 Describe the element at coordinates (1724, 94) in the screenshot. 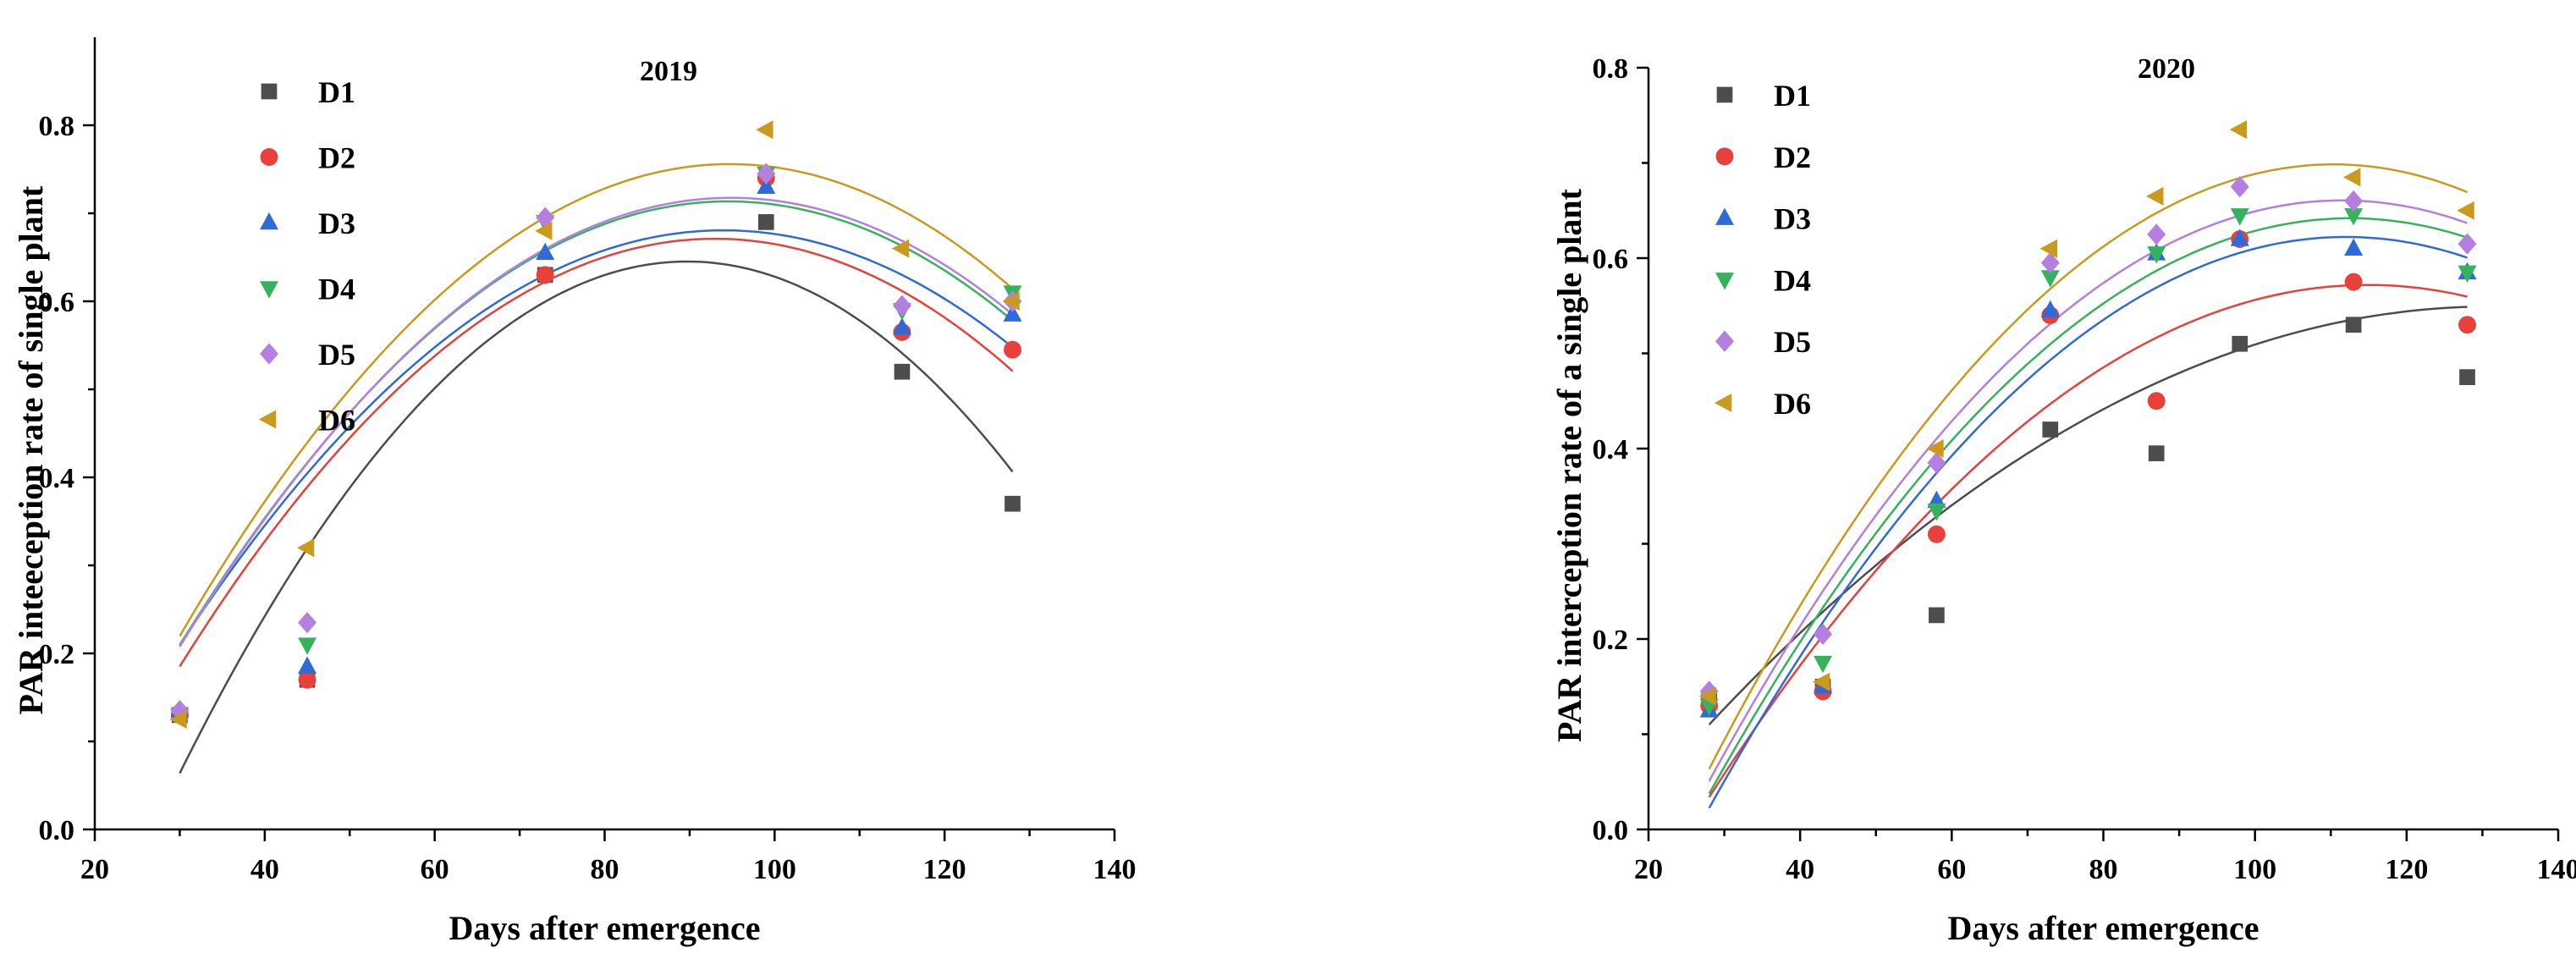

I see `legend-marker-d1` at that location.